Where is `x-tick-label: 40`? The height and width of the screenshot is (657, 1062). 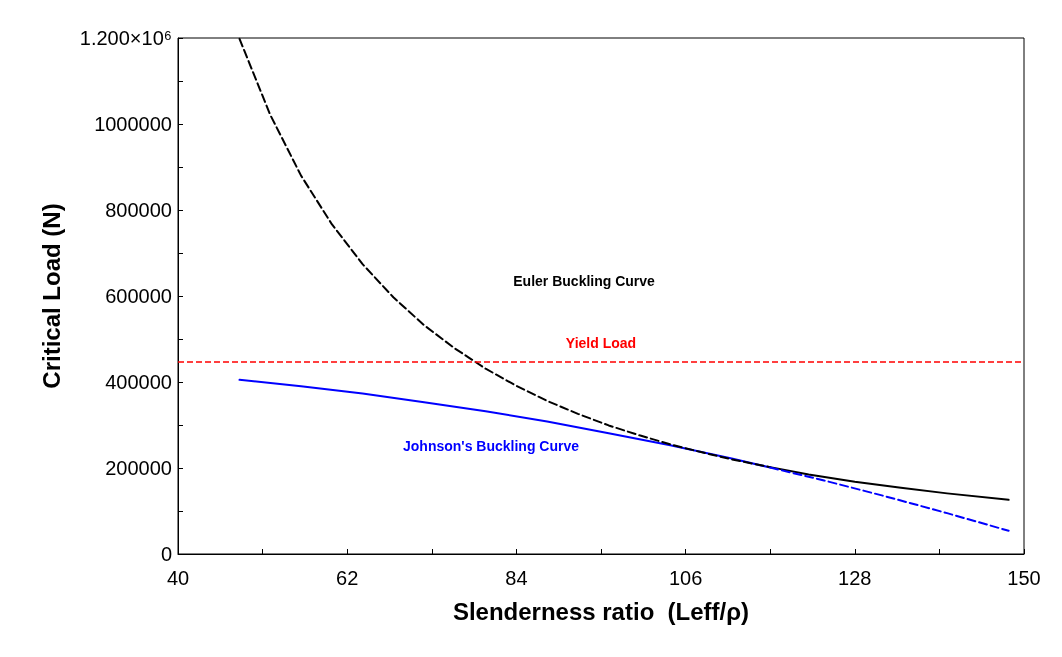
x-tick-label: 40 is located at coordinates (178, 578).